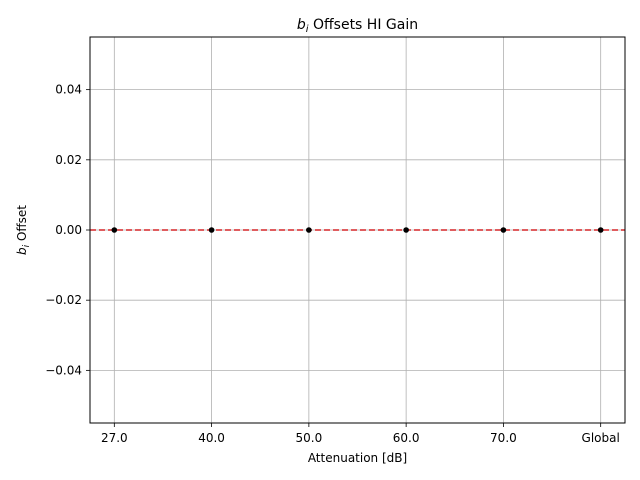 Image resolution: width=640 pixels, height=480 pixels. I want to click on y-tick-label: 0.02, so click(68, 160).